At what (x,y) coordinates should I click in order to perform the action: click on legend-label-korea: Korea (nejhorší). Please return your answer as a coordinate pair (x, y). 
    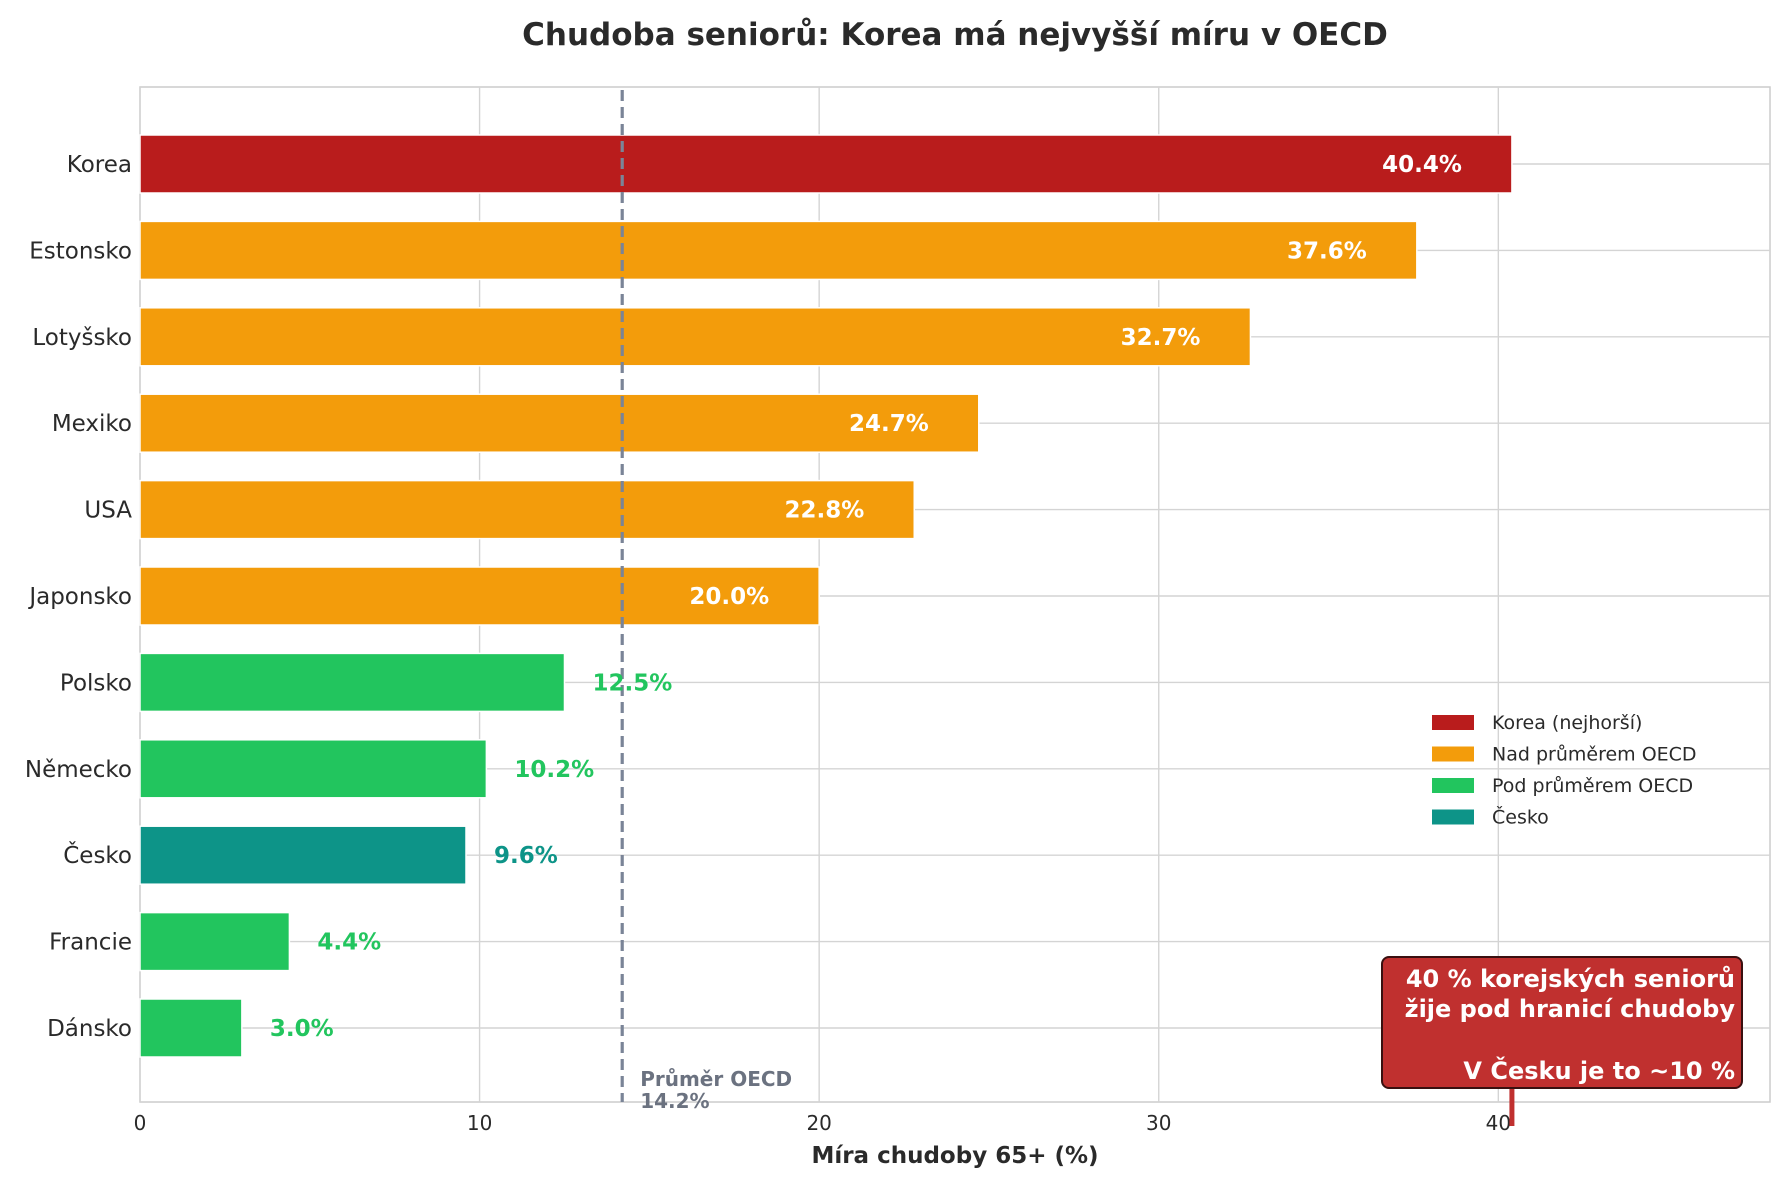
    Looking at the image, I should click on (1567, 723).